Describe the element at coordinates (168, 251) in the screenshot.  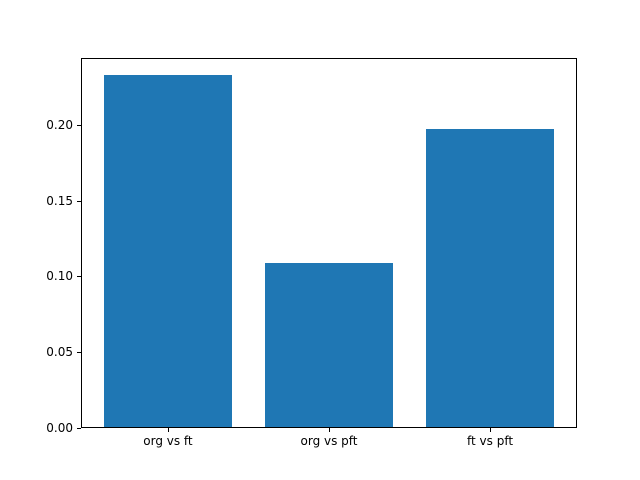
I see `bar-org-vs-ft` at that location.